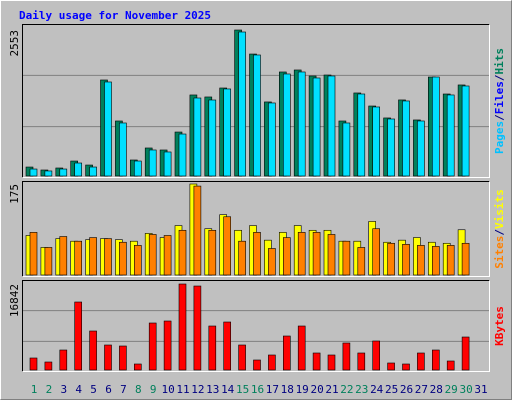 The image size is (512, 400). I want to click on x-tick-label: 12, so click(197, 389).